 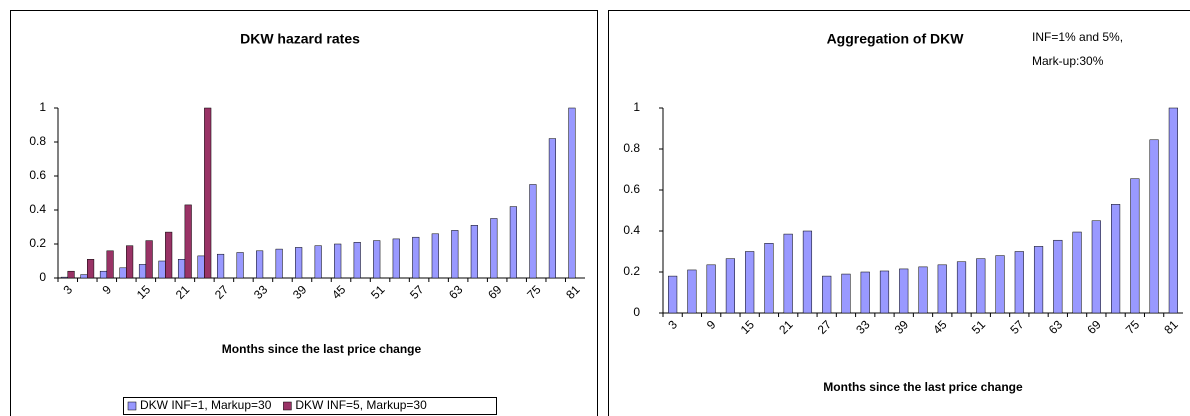 What do you see at coordinates (896, 39) in the screenshot?
I see `chart-title: Aggregation of DKW` at bounding box center [896, 39].